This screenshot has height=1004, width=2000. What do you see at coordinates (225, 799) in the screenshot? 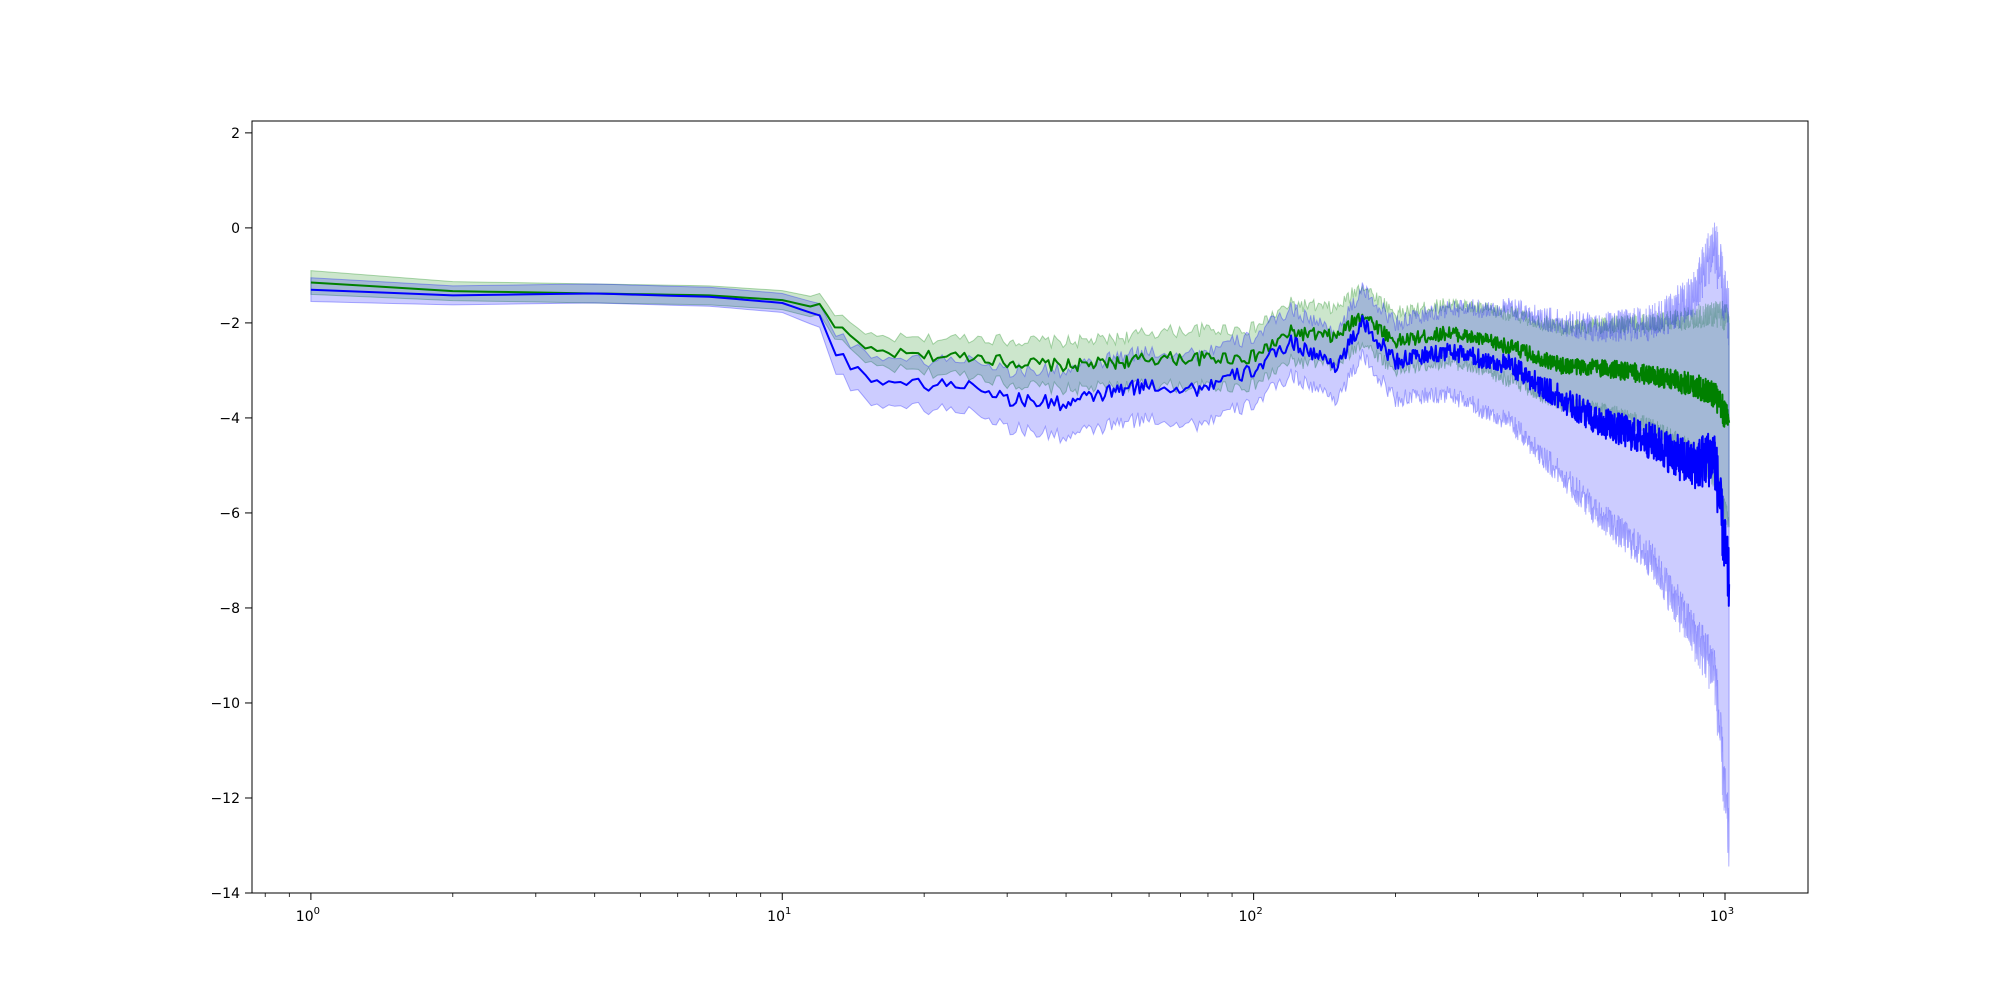
I see `y-tick-label: −12` at bounding box center [225, 799].